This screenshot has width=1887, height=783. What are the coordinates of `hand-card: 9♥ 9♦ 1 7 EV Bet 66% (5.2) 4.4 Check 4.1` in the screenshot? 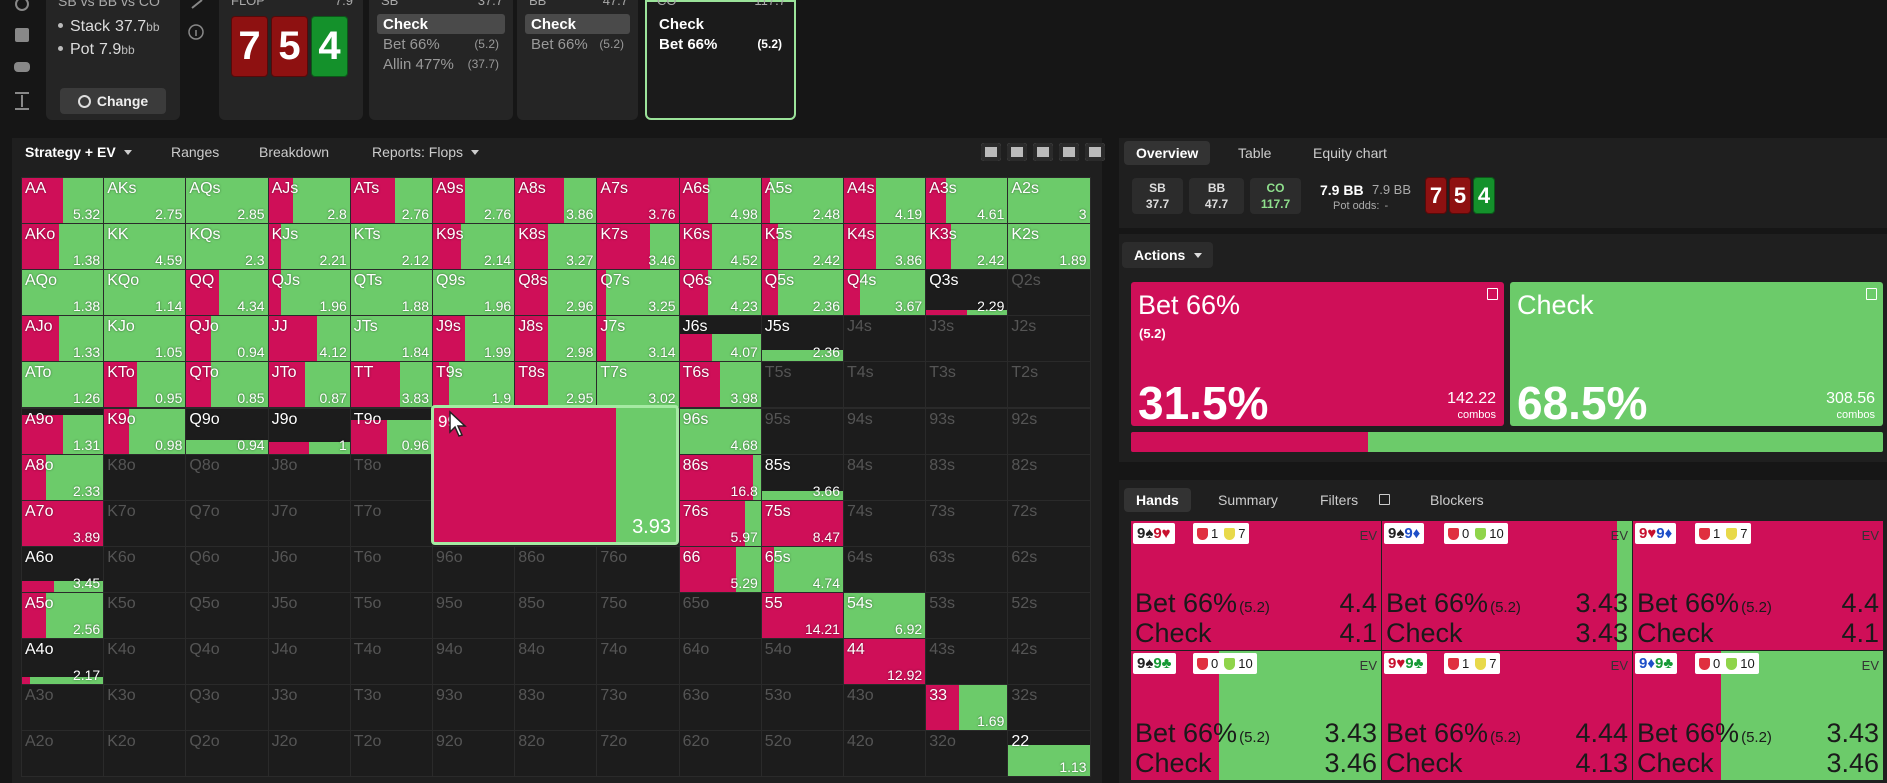 It's located at (1758, 585).